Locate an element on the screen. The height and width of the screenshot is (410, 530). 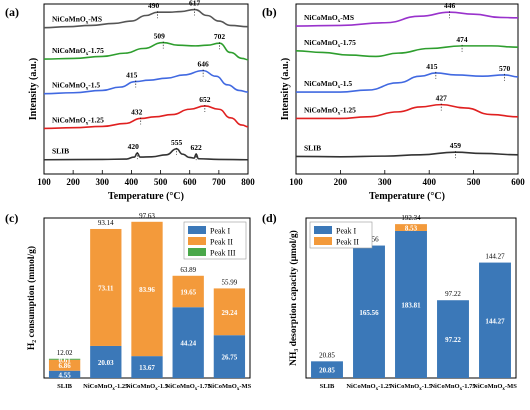
peak-label: 509 is located at coordinates (160, 36).